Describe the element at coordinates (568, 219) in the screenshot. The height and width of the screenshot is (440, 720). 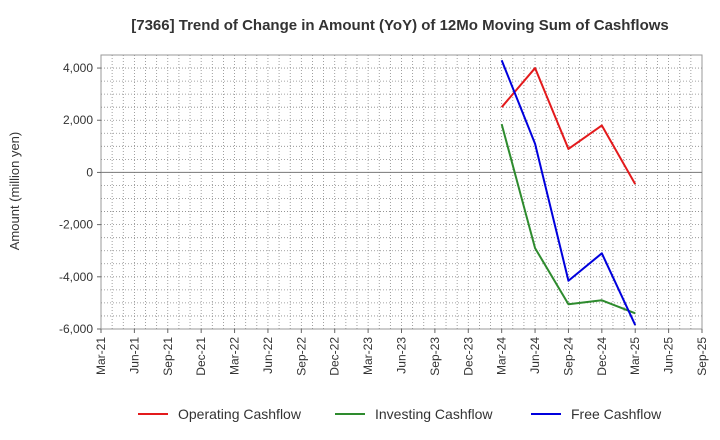
I see `series-line-investing-cashflow` at that location.